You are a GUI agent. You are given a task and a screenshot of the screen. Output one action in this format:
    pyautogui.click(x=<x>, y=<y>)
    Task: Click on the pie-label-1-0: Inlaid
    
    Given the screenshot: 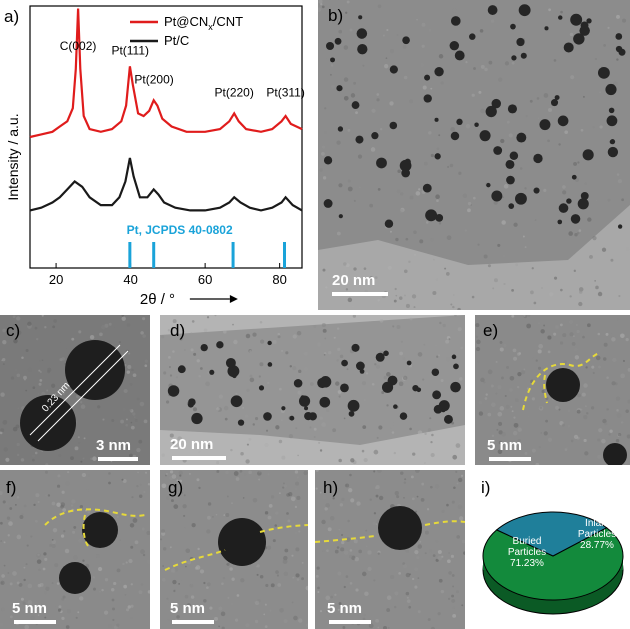 What is the action you would take?
    pyautogui.click(x=597, y=523)
    